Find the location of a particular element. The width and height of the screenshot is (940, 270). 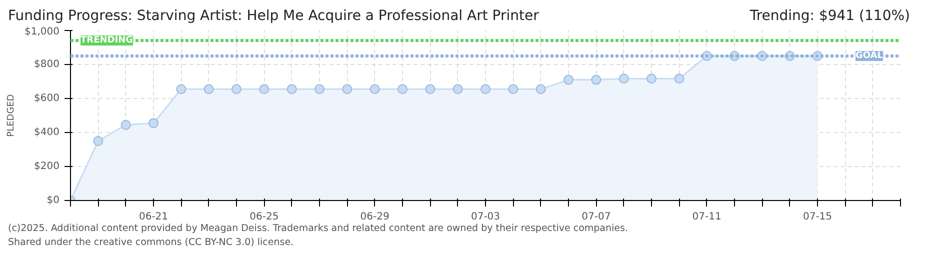

x-tick-label: 06-29 is located at coordinates (375, 217).